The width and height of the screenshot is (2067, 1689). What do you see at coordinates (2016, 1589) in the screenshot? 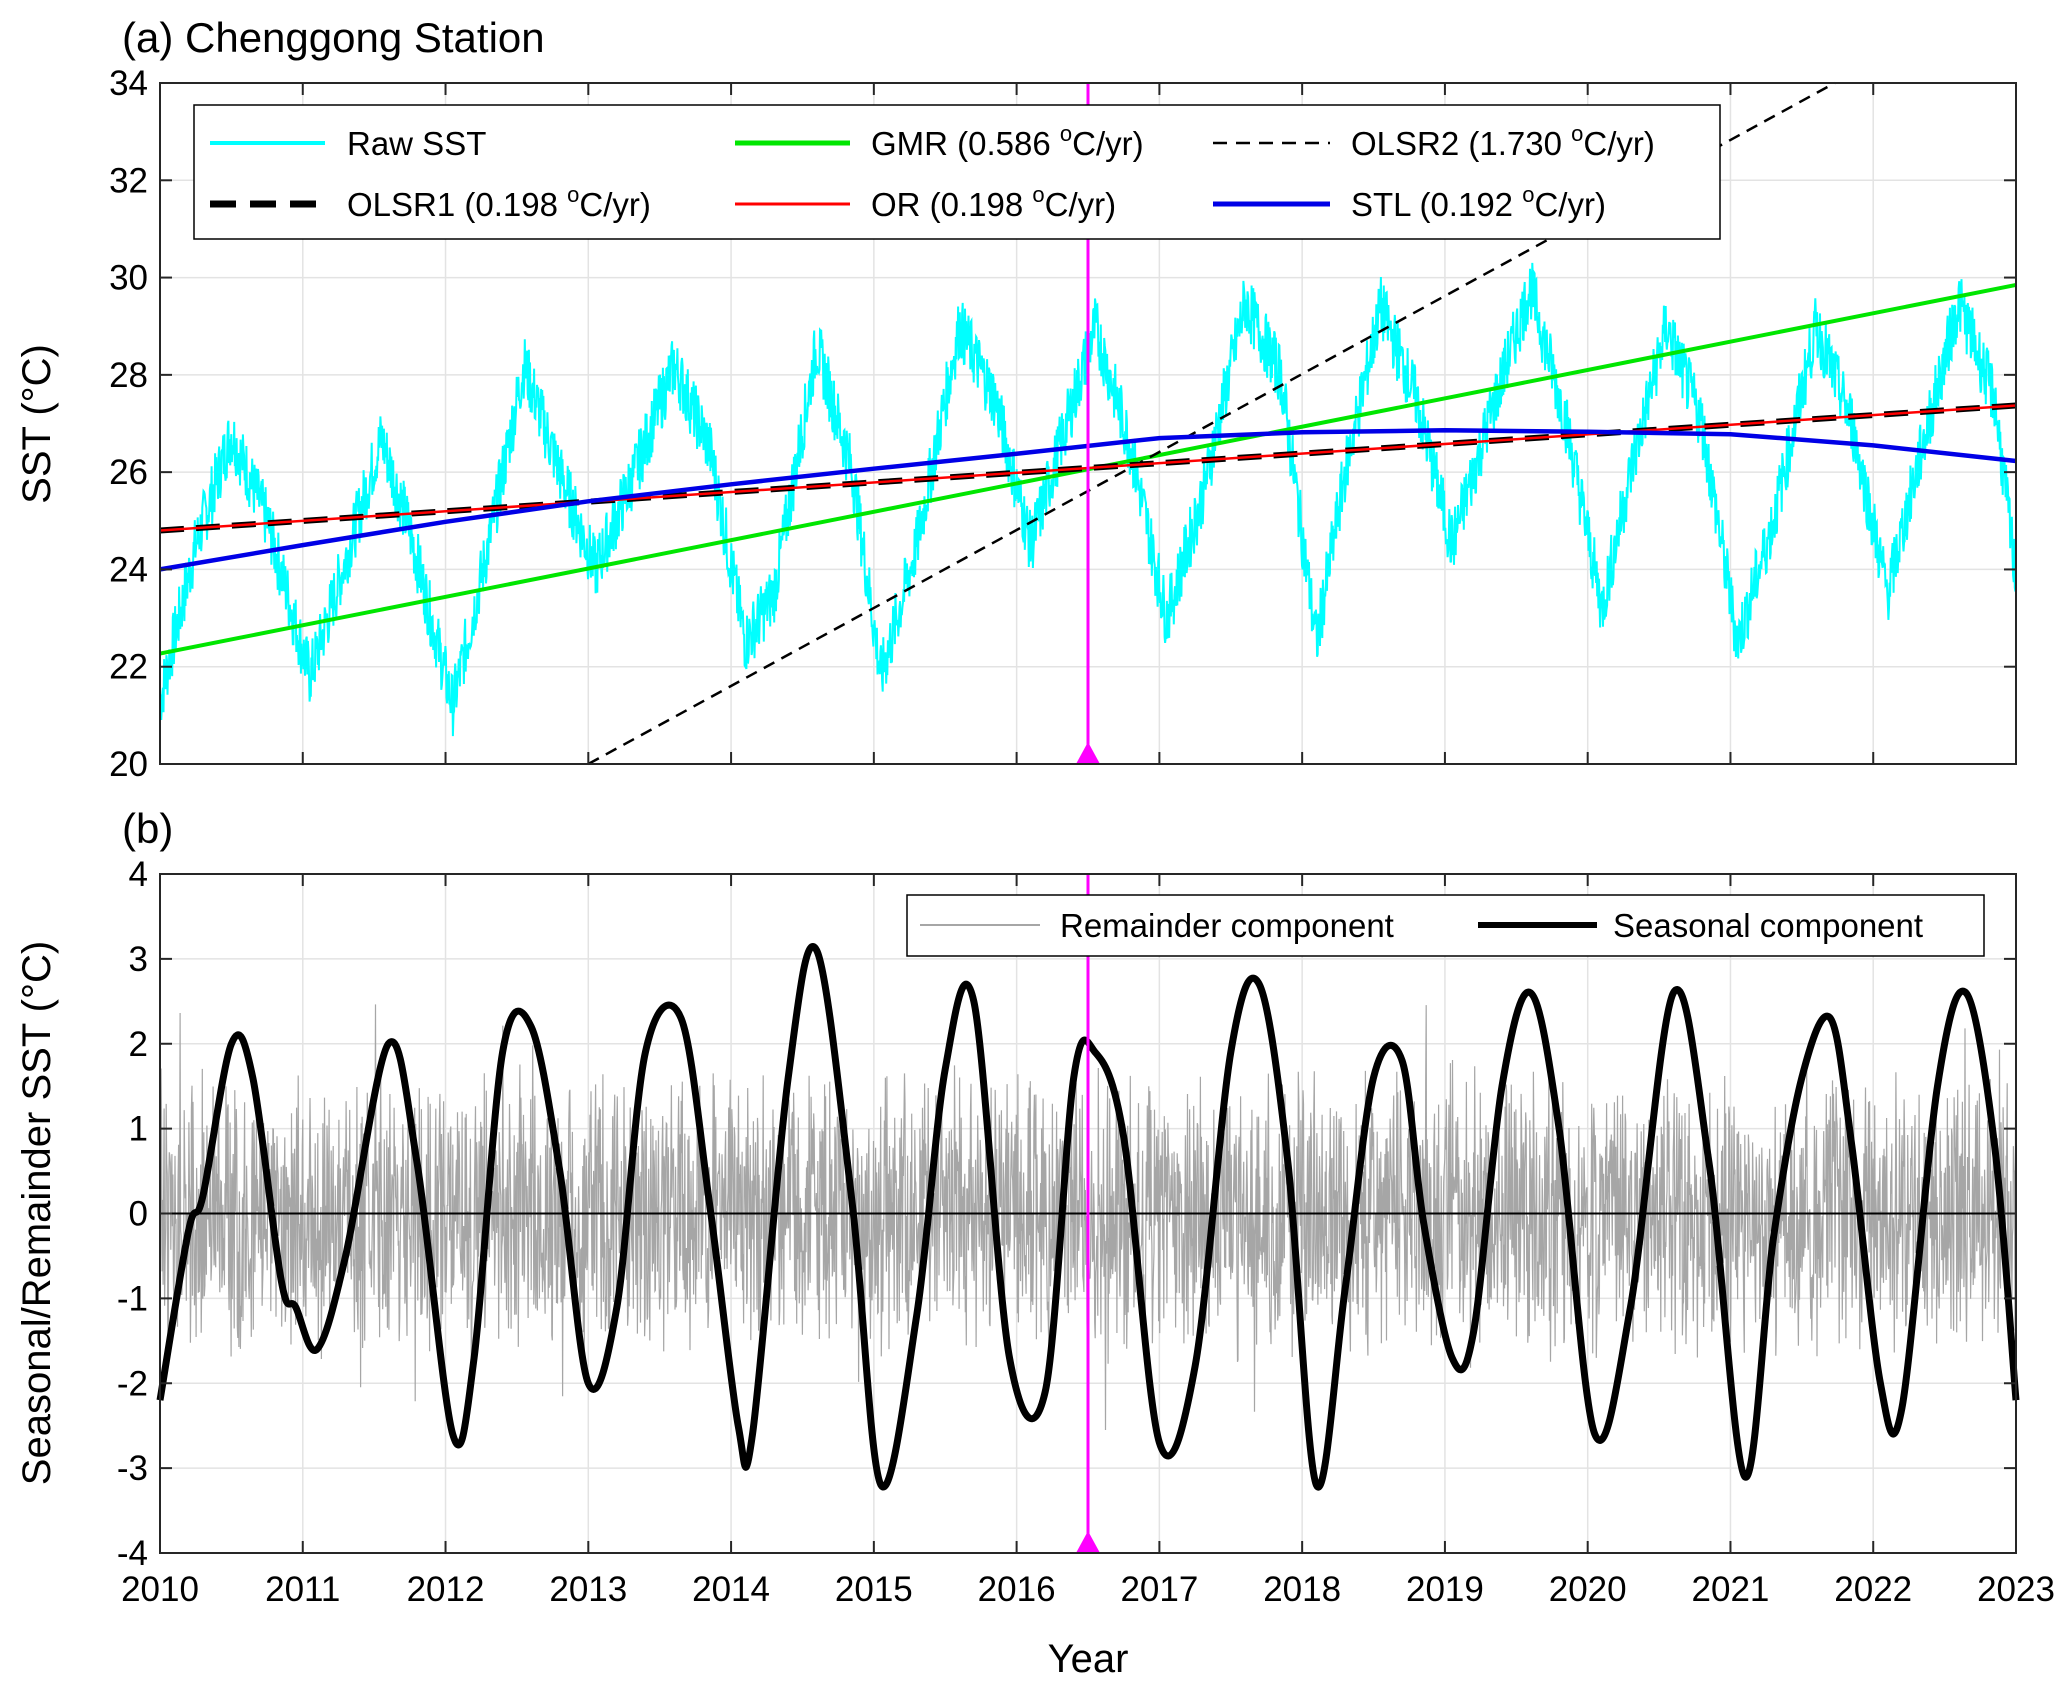
I see `x-tick-label: 2023` at bounding box center [2016, 1589].